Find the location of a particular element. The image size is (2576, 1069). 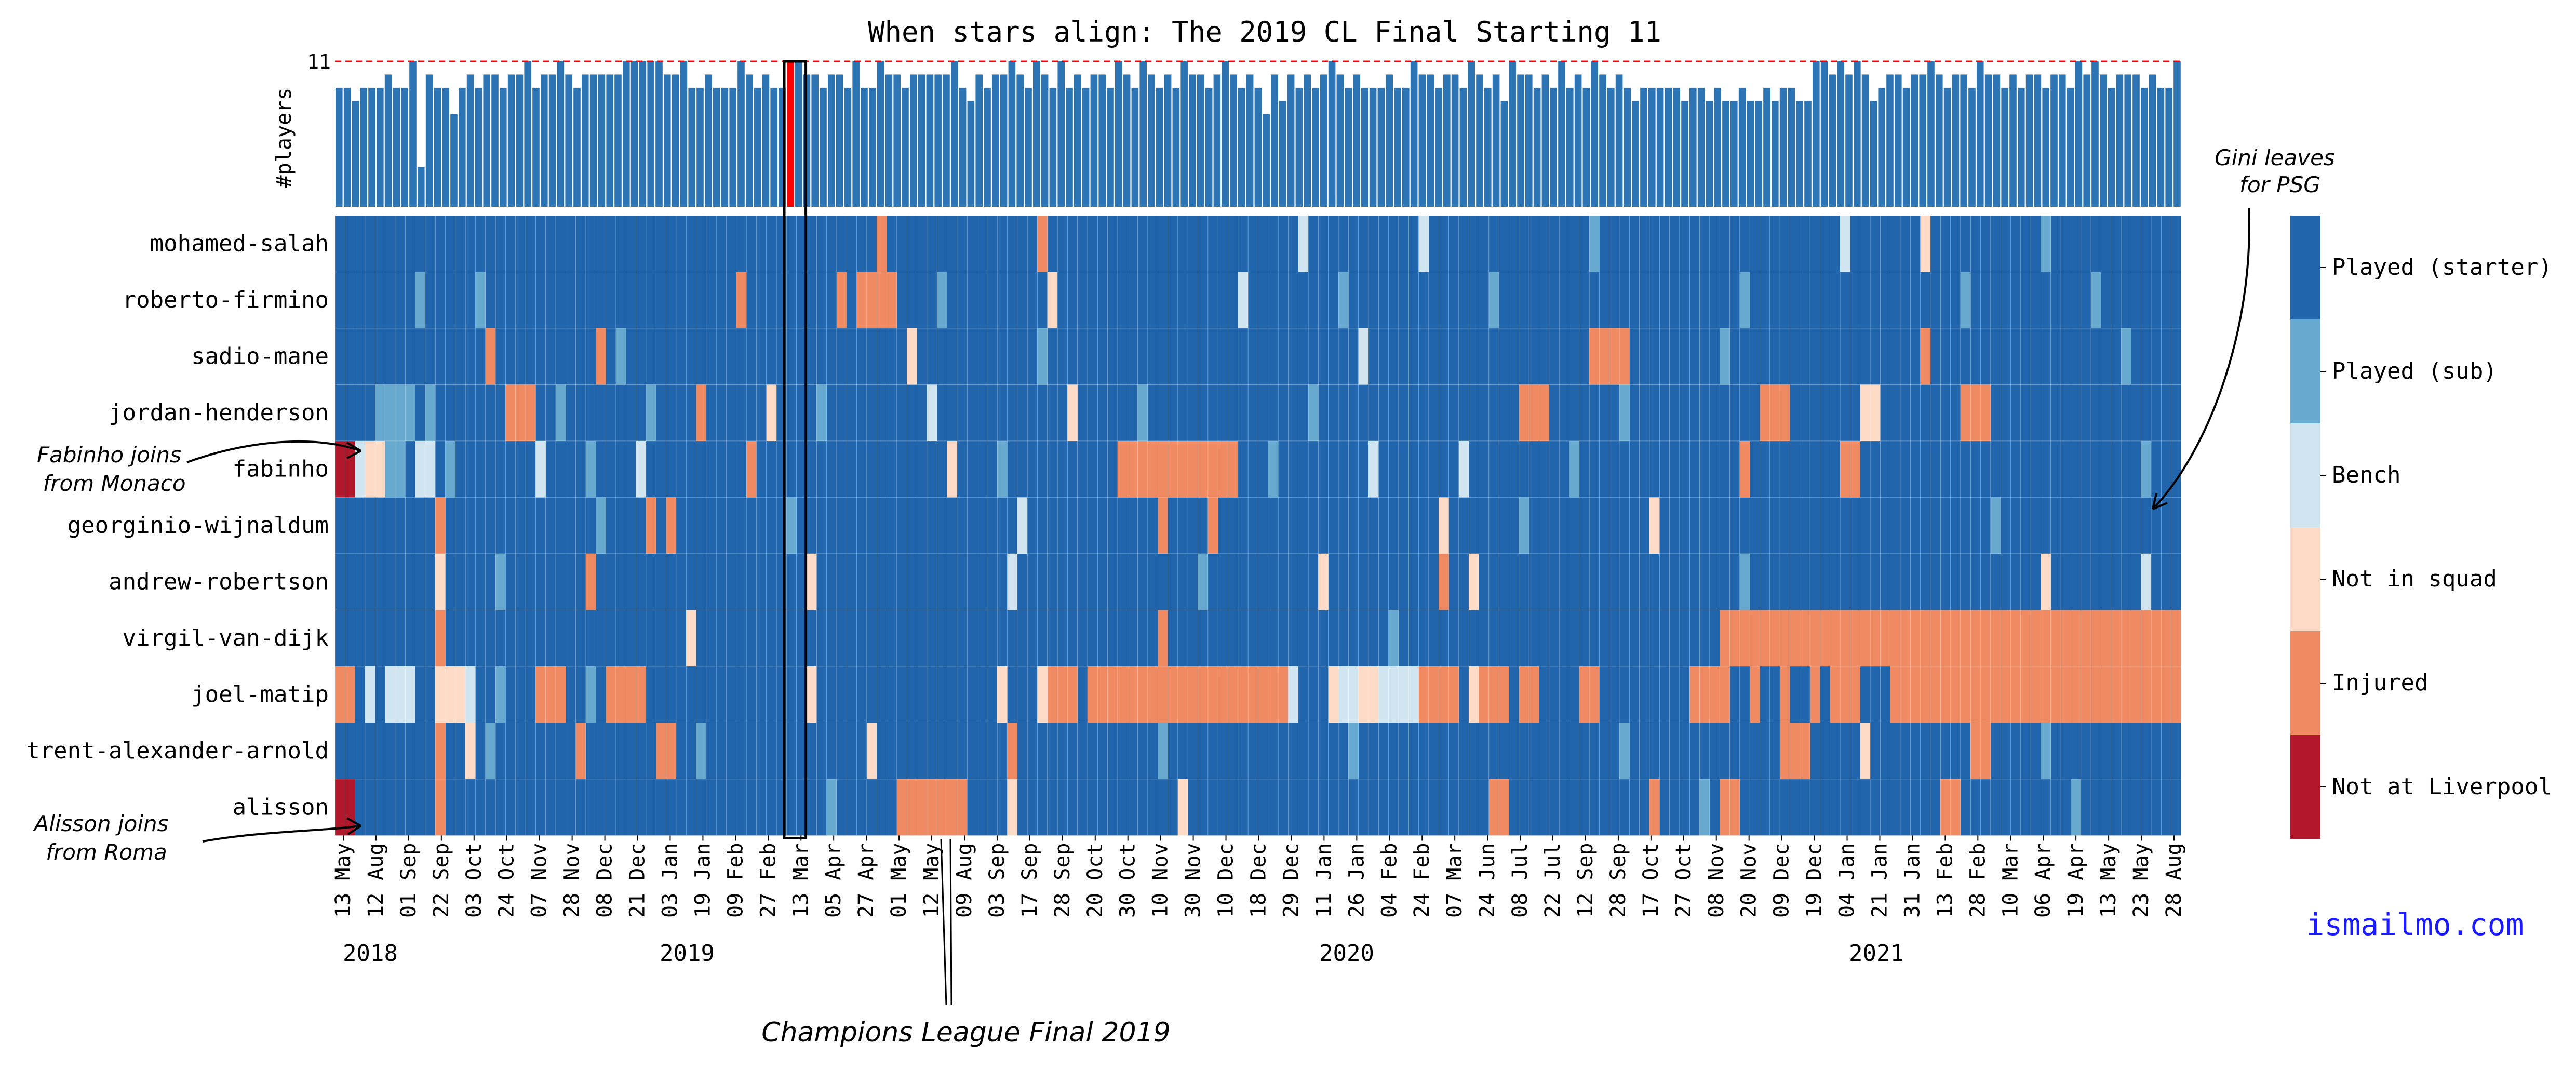

x-tick-label: 07 Nov is located at coordinates (540, 880).